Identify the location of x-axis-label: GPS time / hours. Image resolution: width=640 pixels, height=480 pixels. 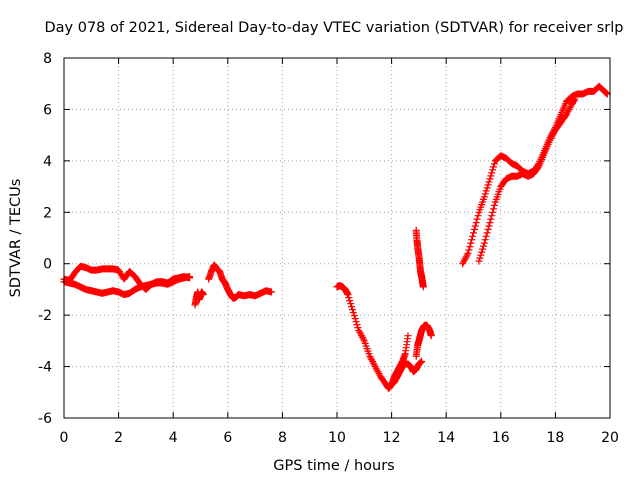
(333, 466).